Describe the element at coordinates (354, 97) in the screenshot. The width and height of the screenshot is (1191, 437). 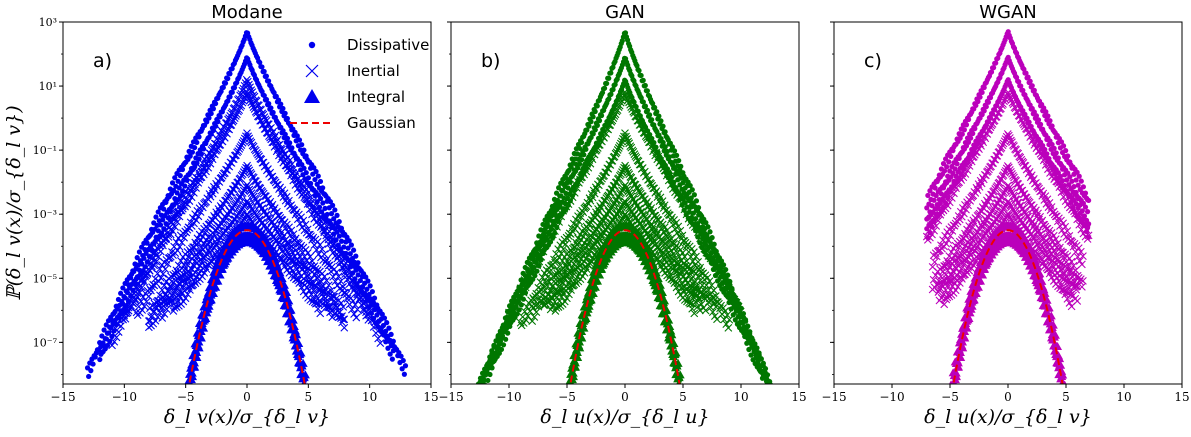
I see `legend-item: Integral` at that location.